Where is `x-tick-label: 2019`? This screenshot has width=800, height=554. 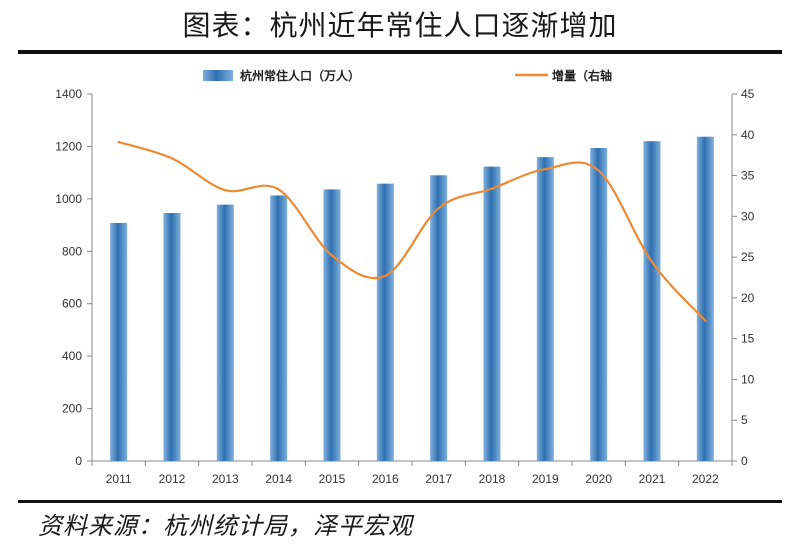 x-tick-label: 2019 is located at coordinates (545, 479).